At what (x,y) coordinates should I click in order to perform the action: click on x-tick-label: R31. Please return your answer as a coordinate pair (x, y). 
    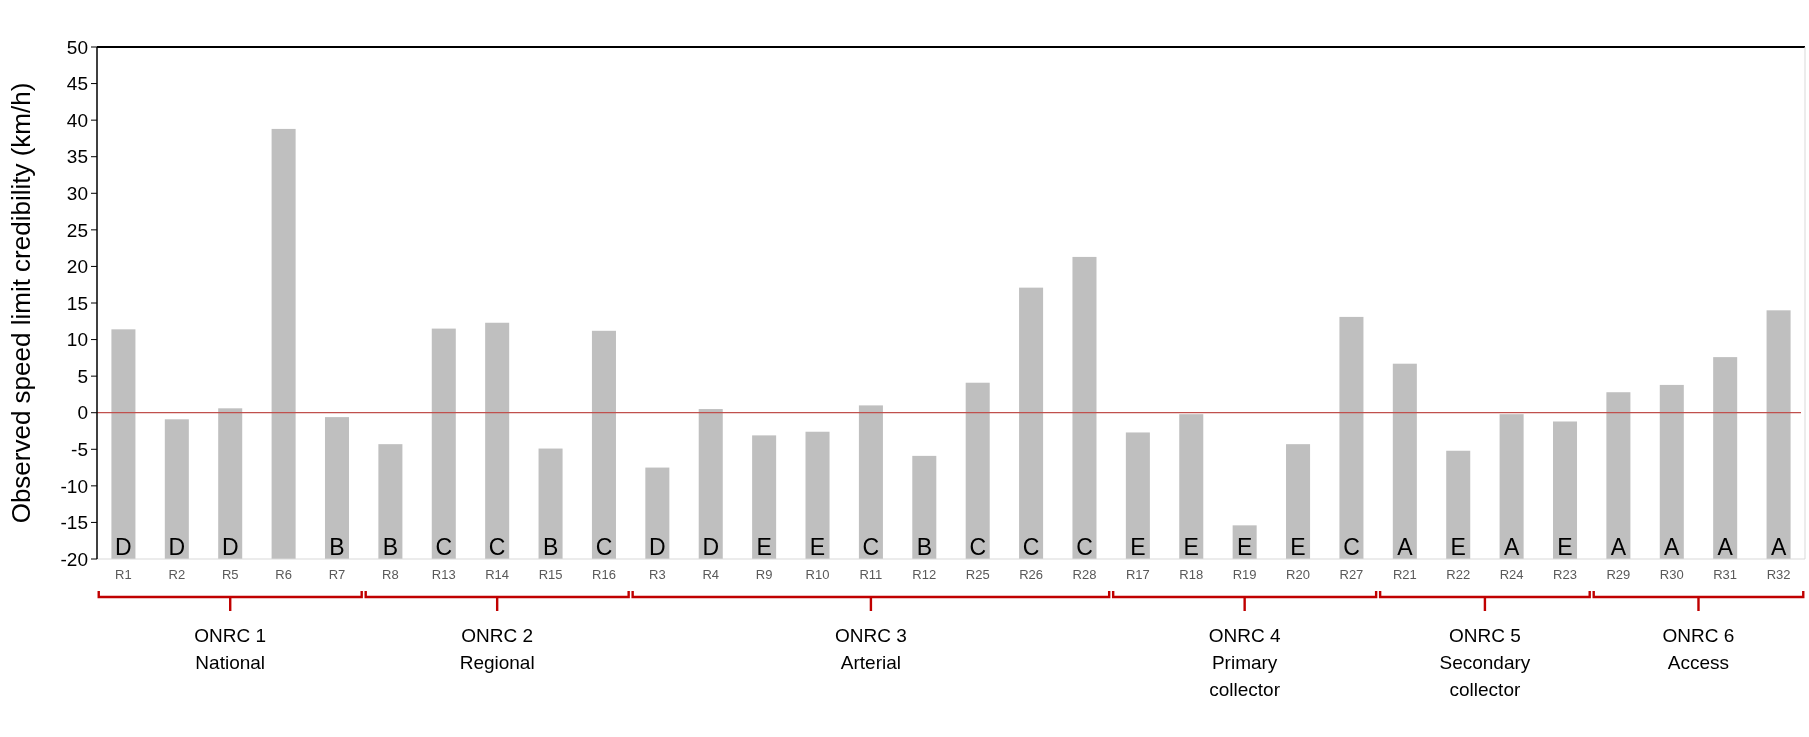
    Looking at the image, I should click on (1725, 574).